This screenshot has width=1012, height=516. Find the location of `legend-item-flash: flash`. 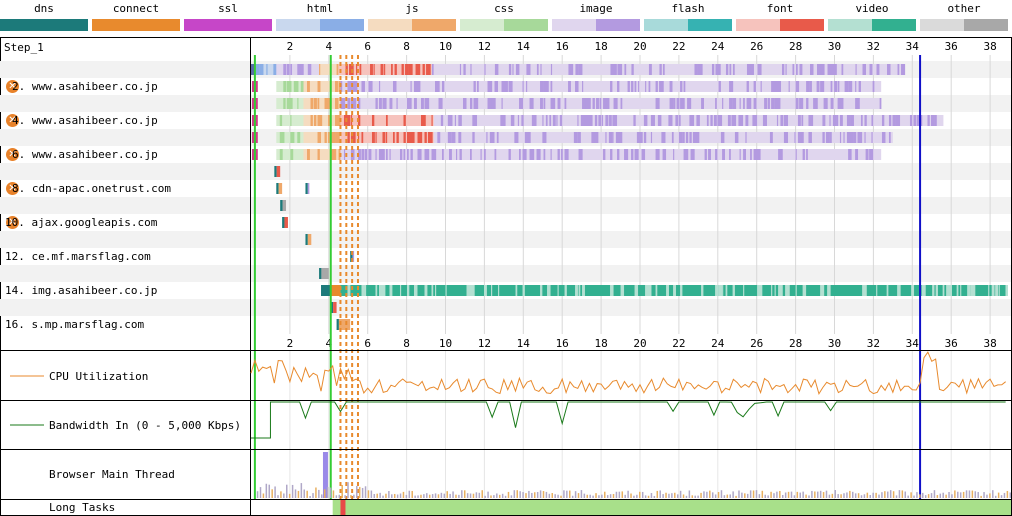

legend-item-flash: flash is located at coordinates (688, 16).